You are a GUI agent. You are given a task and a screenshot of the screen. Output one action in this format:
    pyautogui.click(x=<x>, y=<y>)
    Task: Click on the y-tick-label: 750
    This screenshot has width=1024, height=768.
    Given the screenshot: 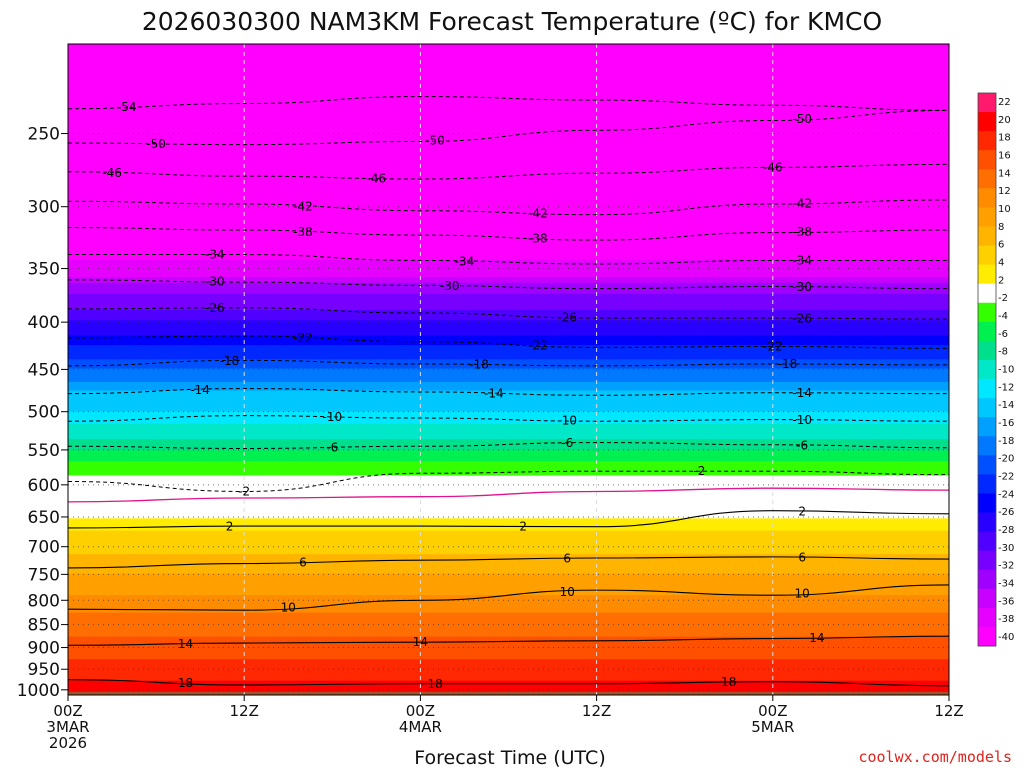 What is the action you would take?
    pyautogui.click(x=44, y=575)
    